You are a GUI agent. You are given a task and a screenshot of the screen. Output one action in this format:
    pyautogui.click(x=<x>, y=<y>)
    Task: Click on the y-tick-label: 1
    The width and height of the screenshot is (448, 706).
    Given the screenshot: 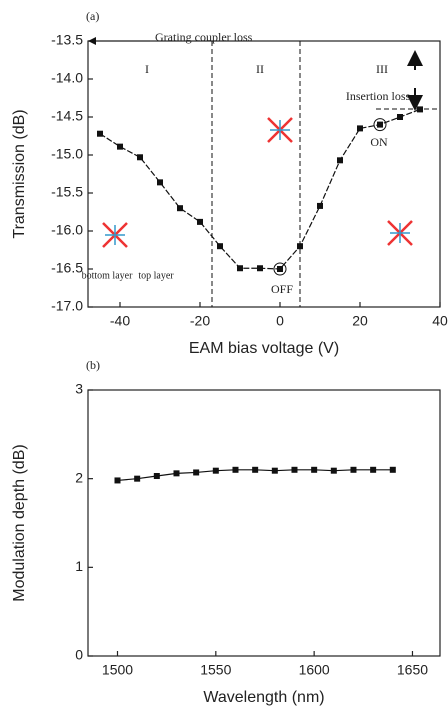 What is the action you would take?
    pyautogui.click(x=79, y=566)
    